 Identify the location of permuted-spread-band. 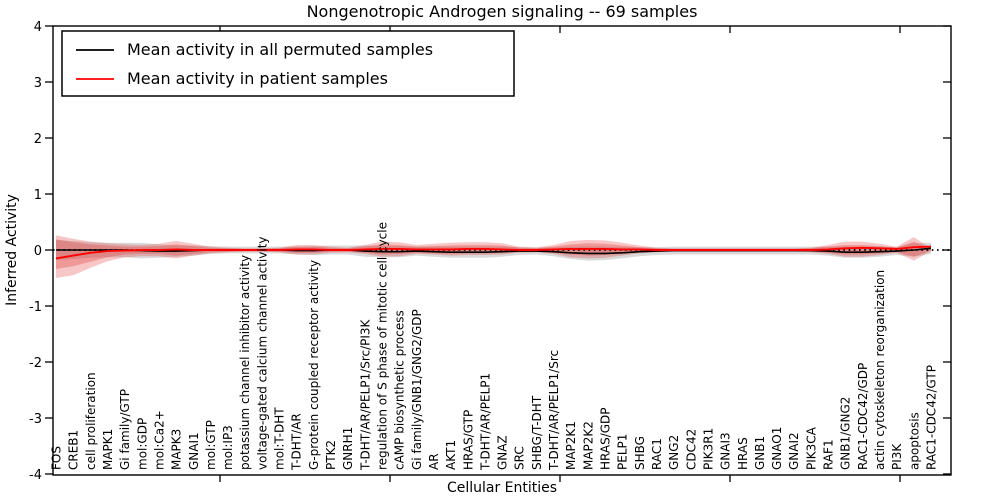
(493, 250).